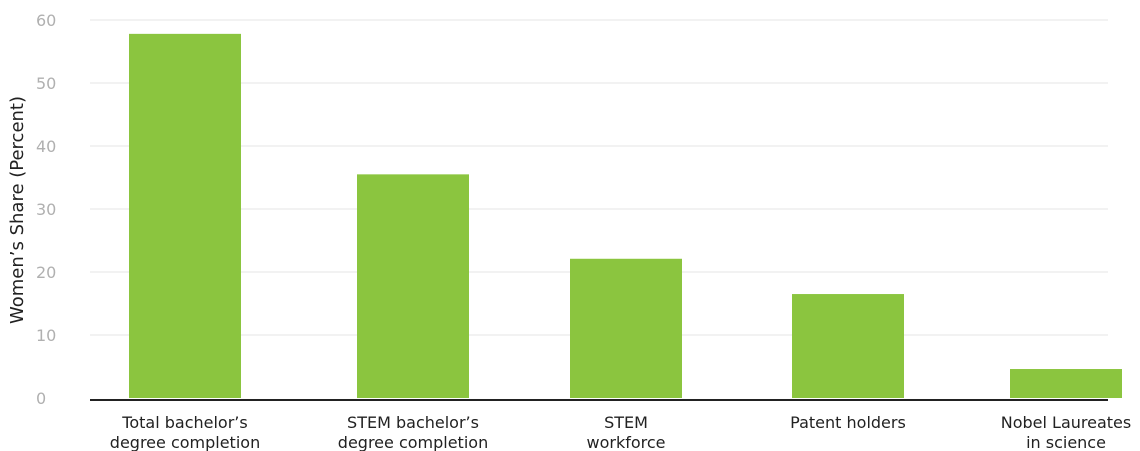 The height and width of the screenshot is (451, 1140). What do you see at coordinates (46, 335) in the screenshot?
I see `y-tick-label-10: 10` at bounding box center [46, 335].